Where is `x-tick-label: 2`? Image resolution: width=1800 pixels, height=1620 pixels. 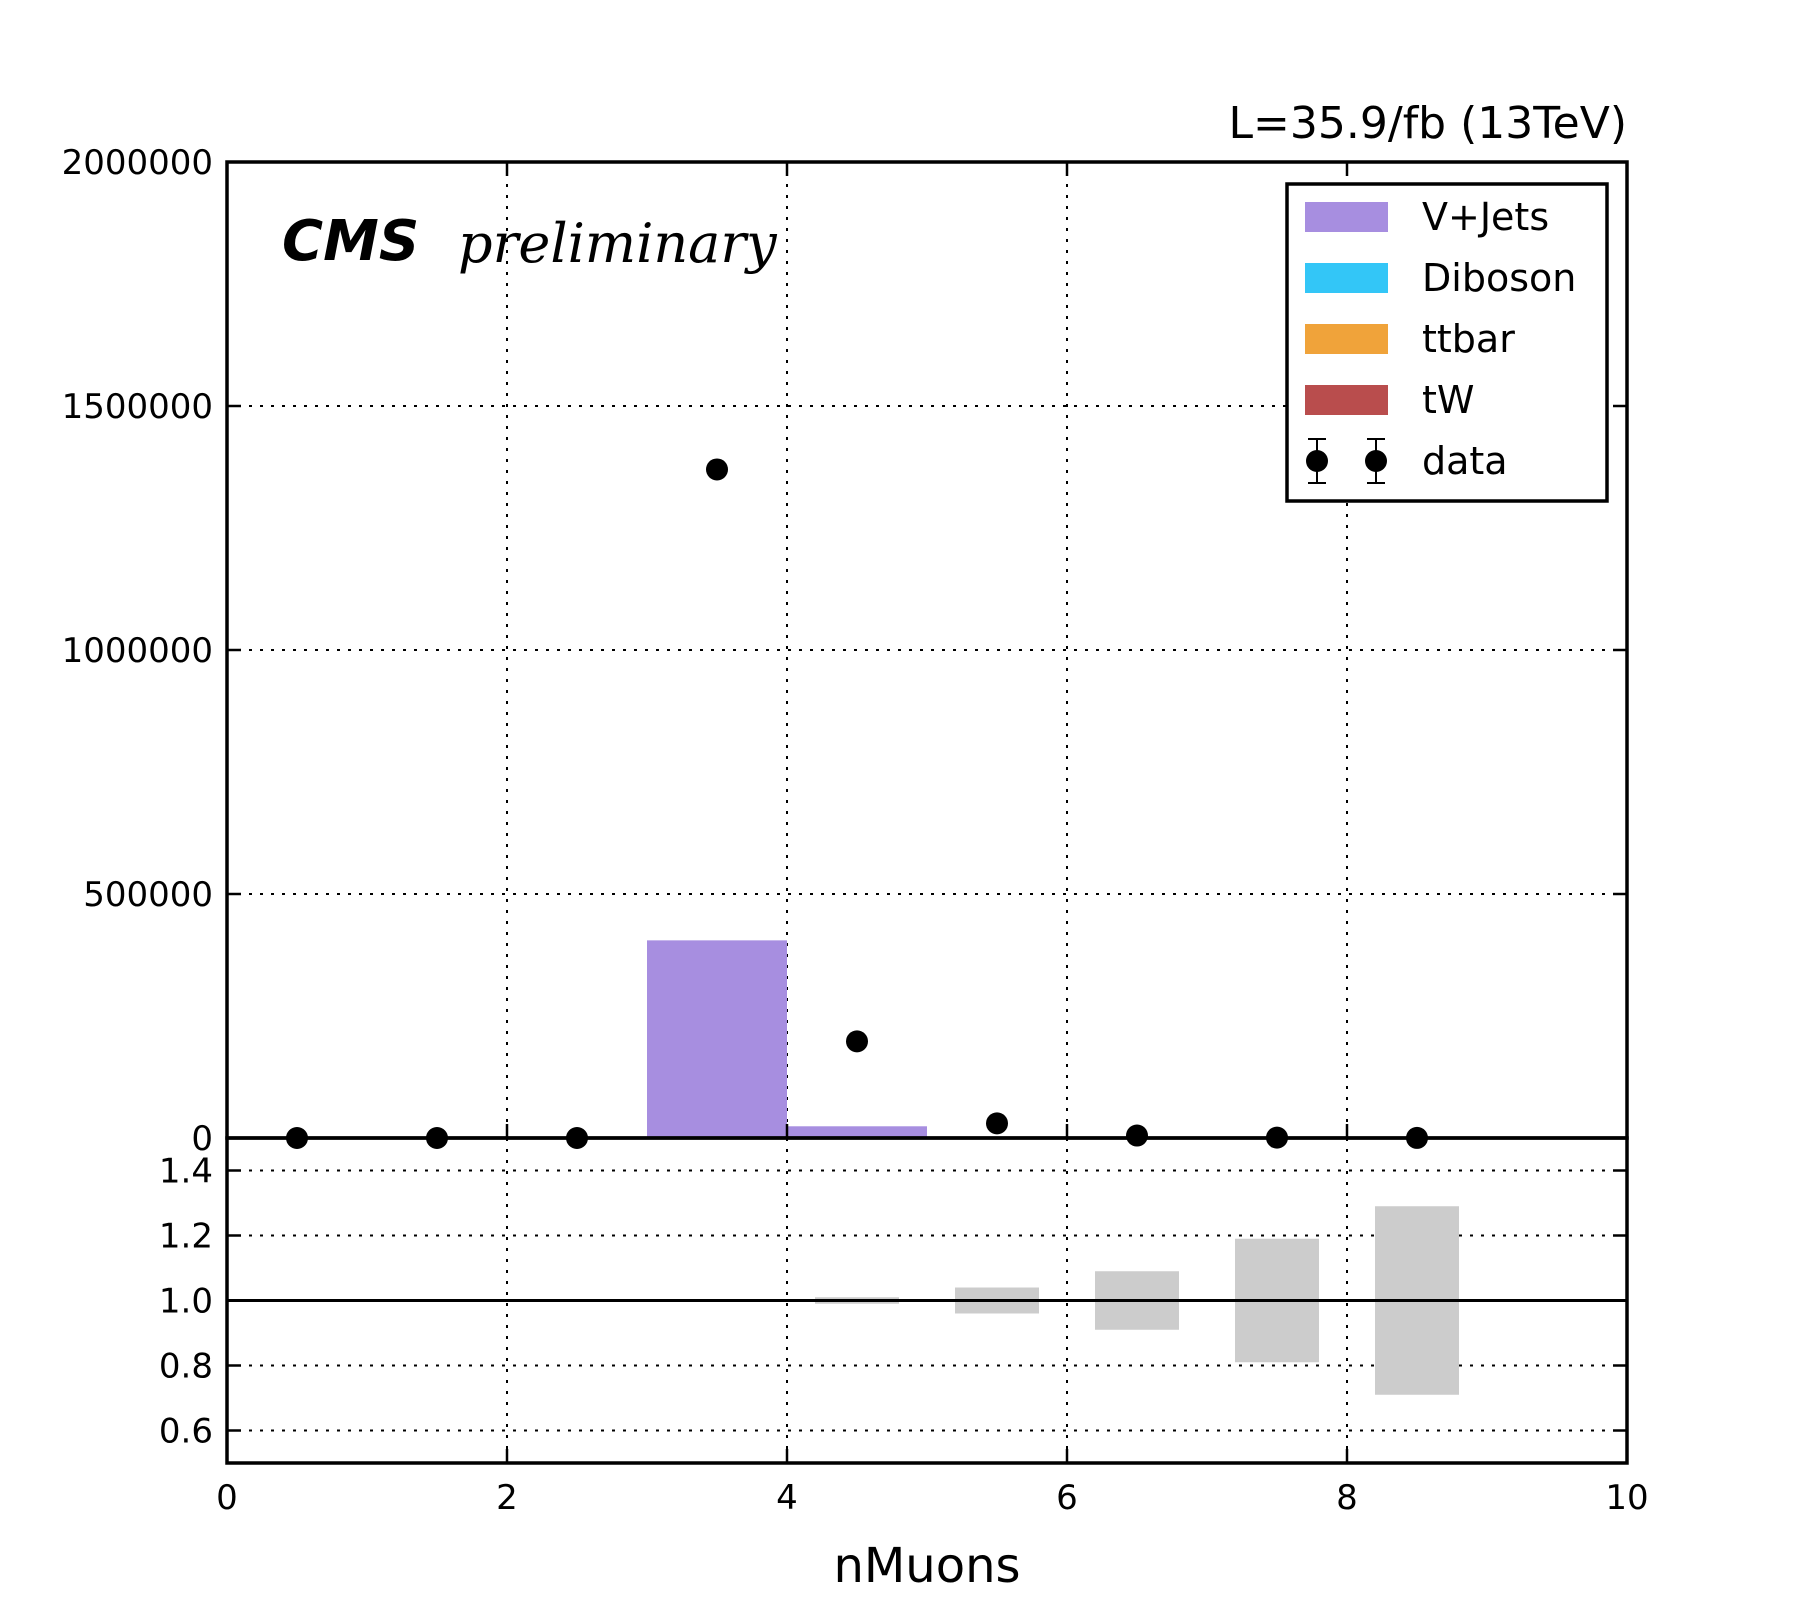 x-tick-label: 2 is located at coordinates (507, 1498).